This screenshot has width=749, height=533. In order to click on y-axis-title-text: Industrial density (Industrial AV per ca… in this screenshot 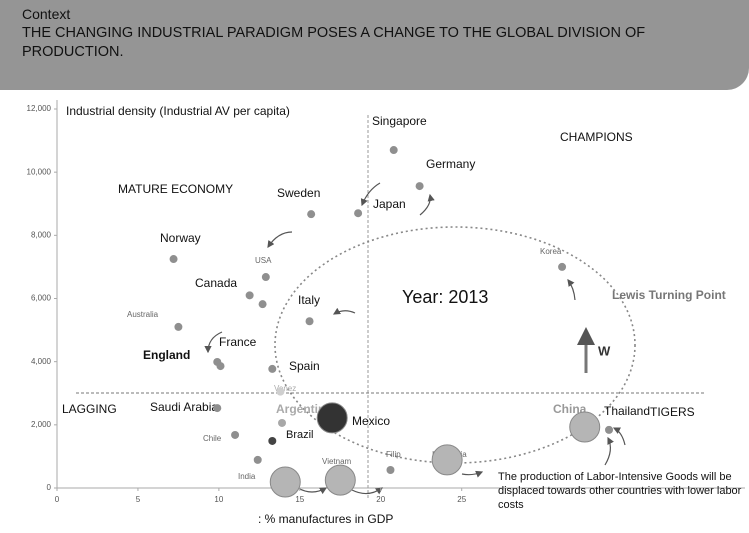, I will do `click(178, 111)`.